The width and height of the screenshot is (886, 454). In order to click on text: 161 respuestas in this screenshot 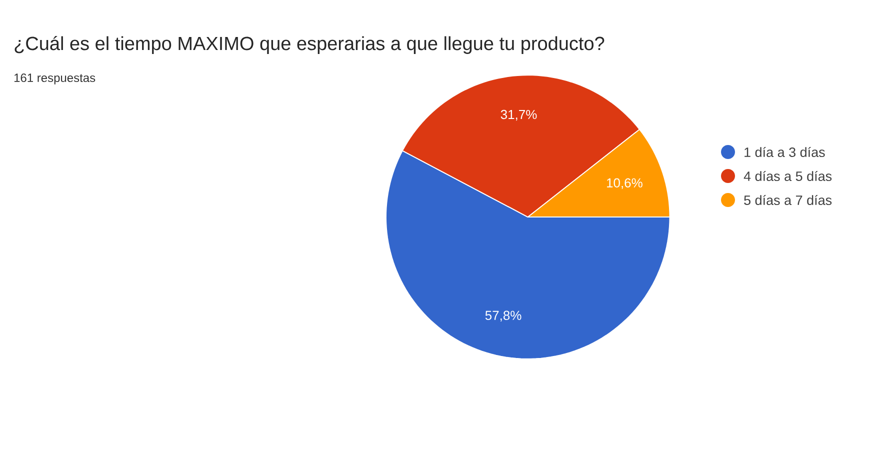, I will do `click(55, 79)`.